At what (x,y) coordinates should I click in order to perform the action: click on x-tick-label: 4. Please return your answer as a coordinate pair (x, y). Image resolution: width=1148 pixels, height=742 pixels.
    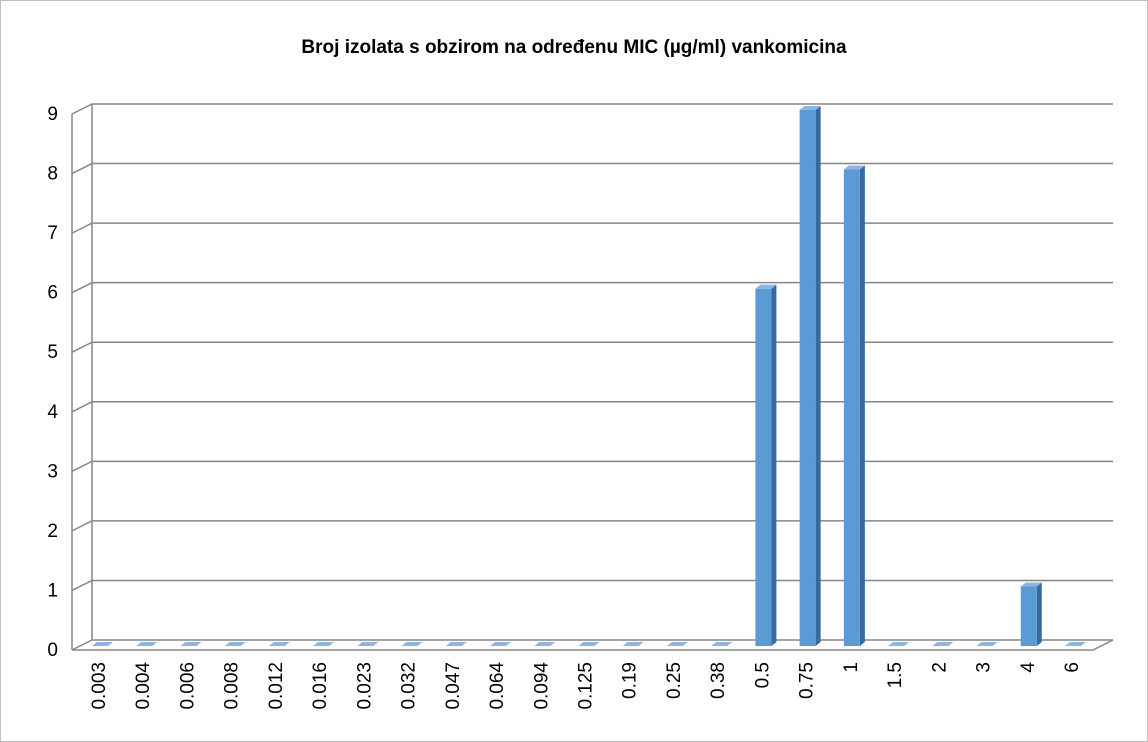
    Looking at the image, I should click on (1028, 667).